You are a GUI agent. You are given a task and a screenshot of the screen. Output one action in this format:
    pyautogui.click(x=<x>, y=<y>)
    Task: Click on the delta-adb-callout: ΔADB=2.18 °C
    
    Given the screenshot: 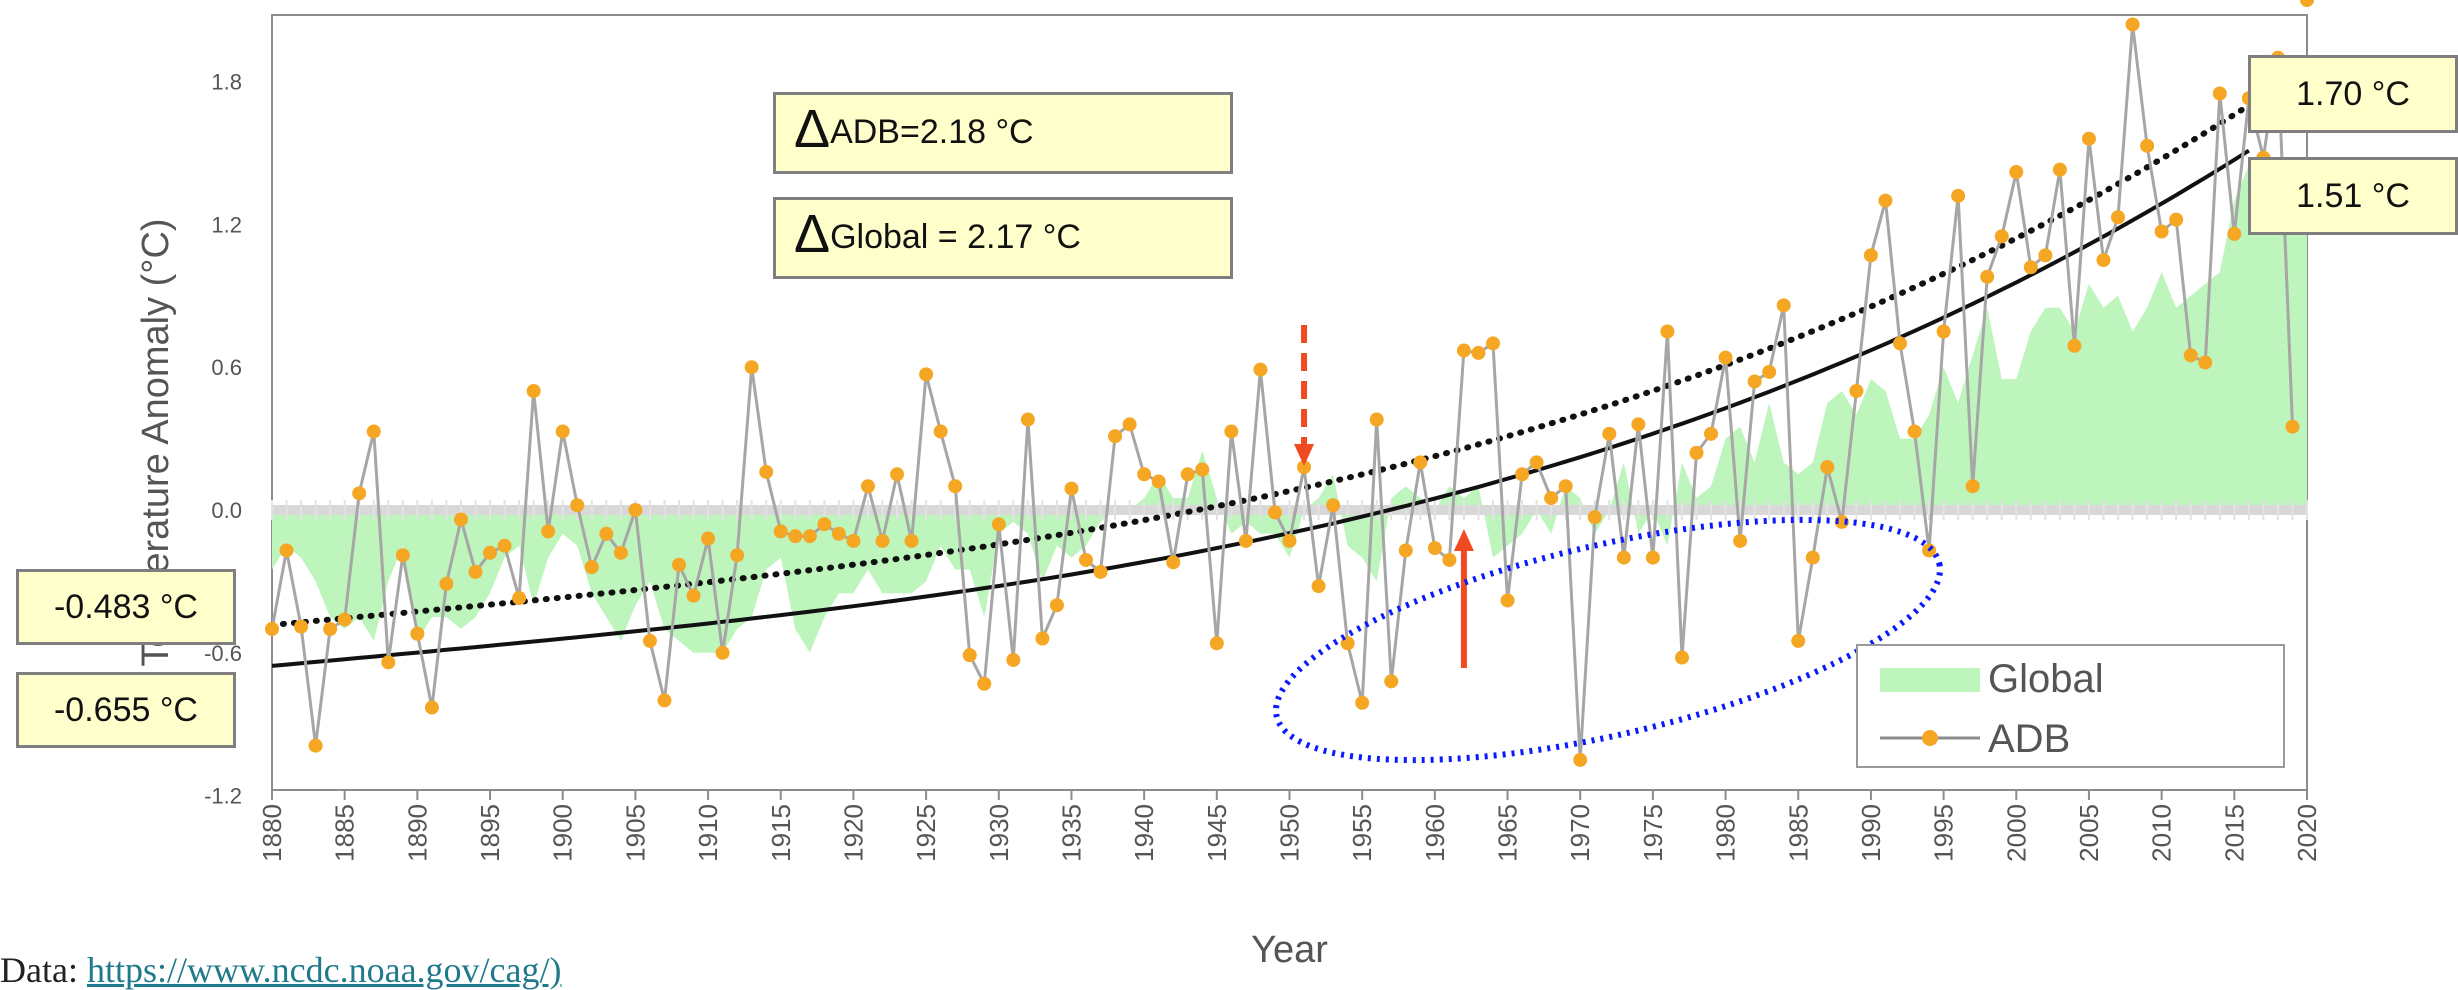 What is the action you would take?
    pyautogui.click(x=1003, y=133)
    